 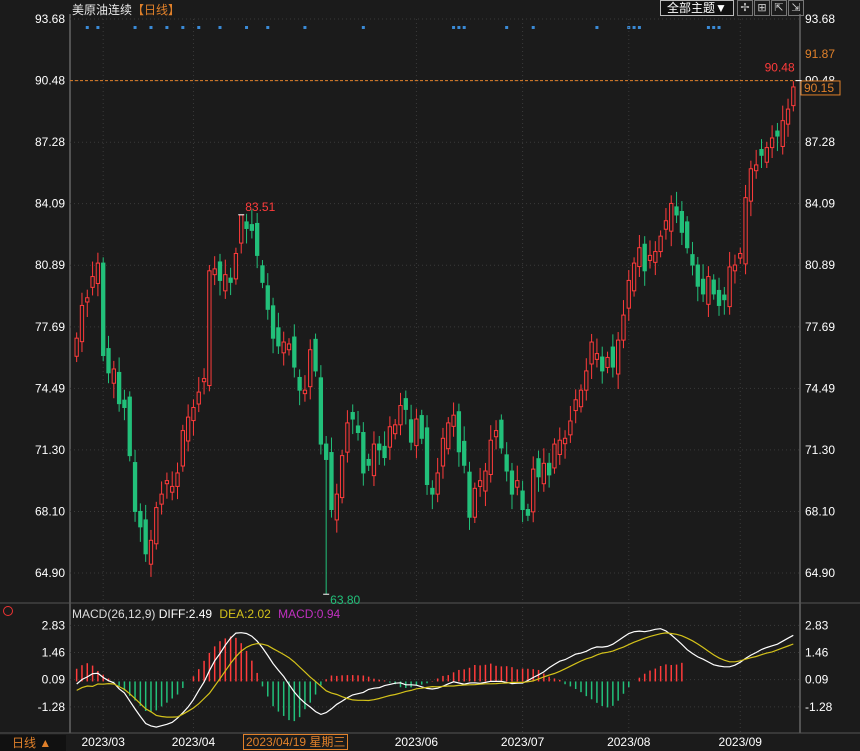 What do you see at coordinates (817, 653) in the screenshot?
I see `macd-tick-right: 1.46` at bounding box center [817, 653].